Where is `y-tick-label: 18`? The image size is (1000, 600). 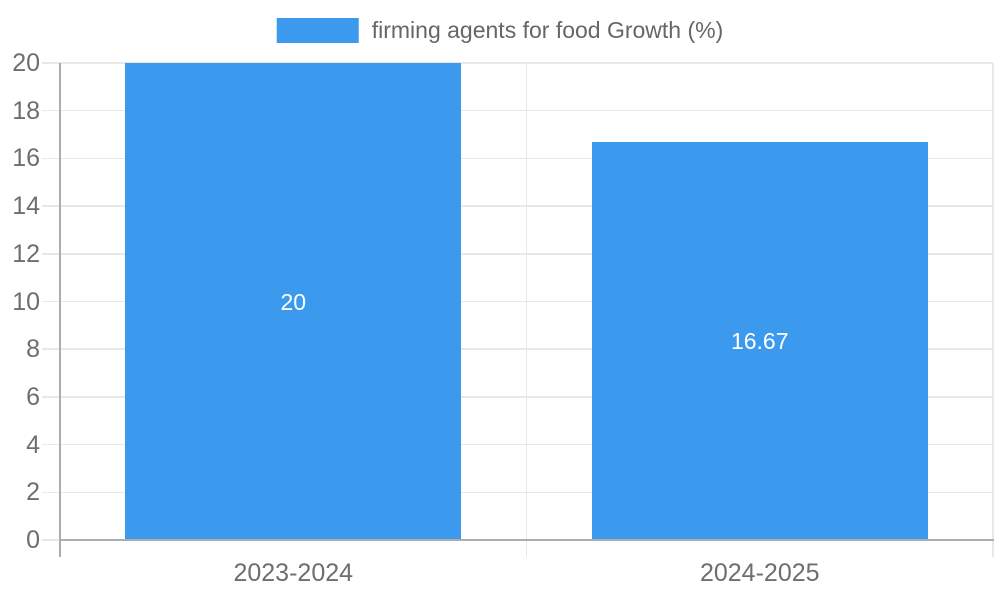 y-tick-label: 18 is located at coordinates (26, 110).